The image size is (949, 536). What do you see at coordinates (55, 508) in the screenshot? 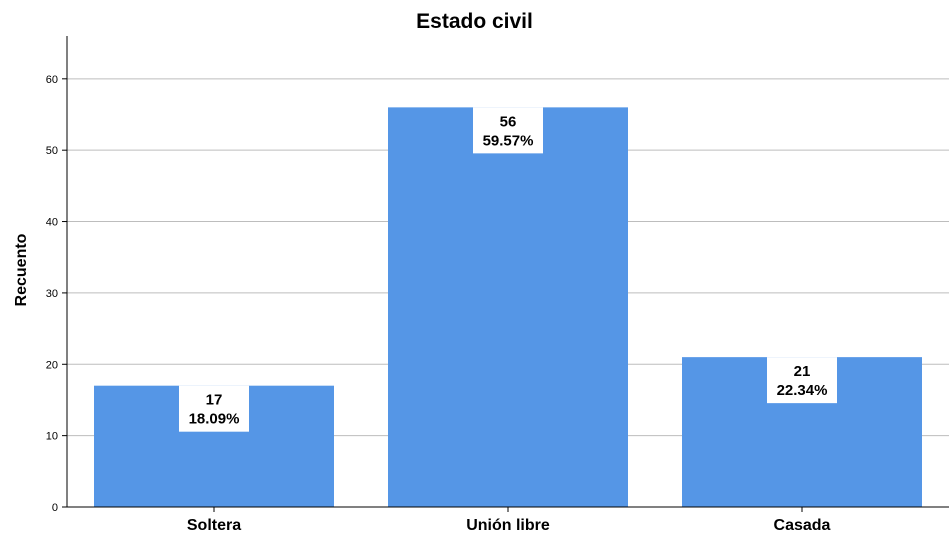
I see `y-tick-label: 0` at bounding box center [55, 508].